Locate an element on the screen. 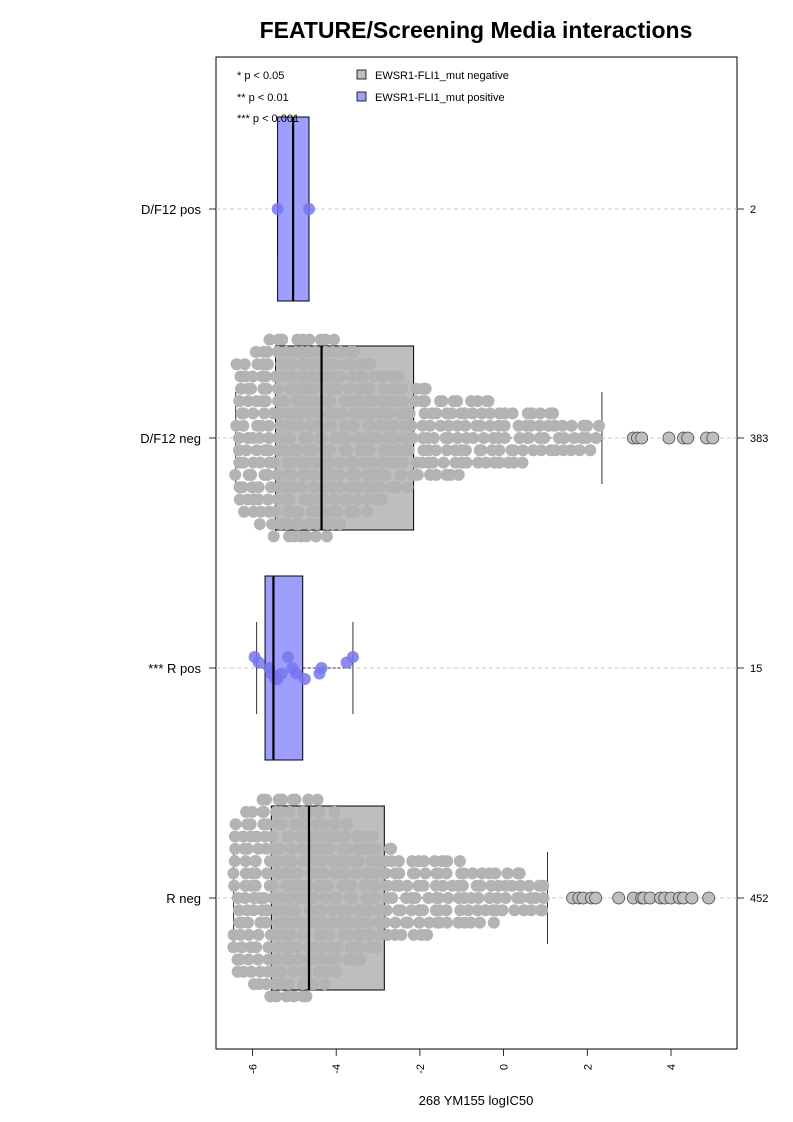 The width and height of the screenshot is (793, 1122). x-tick-label-1: -4 is located at coordinates (337, 1069).